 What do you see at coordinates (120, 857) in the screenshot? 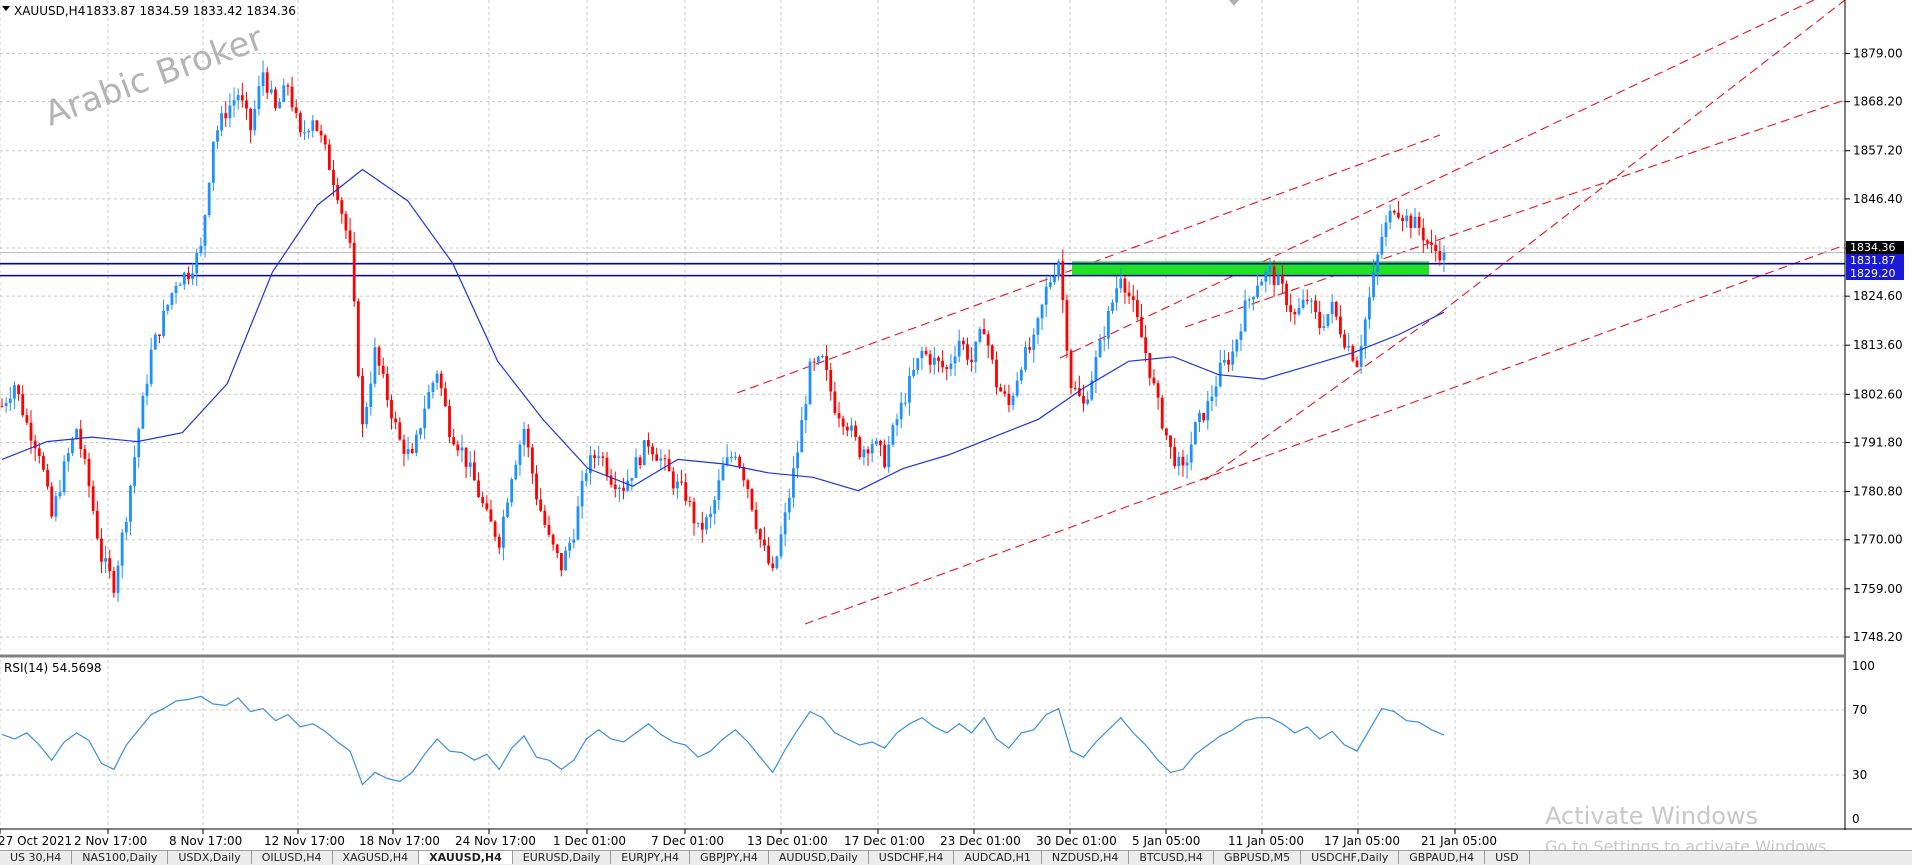
I see `chart-tab: NAS100,Daily` at bounding box center [120, 857].